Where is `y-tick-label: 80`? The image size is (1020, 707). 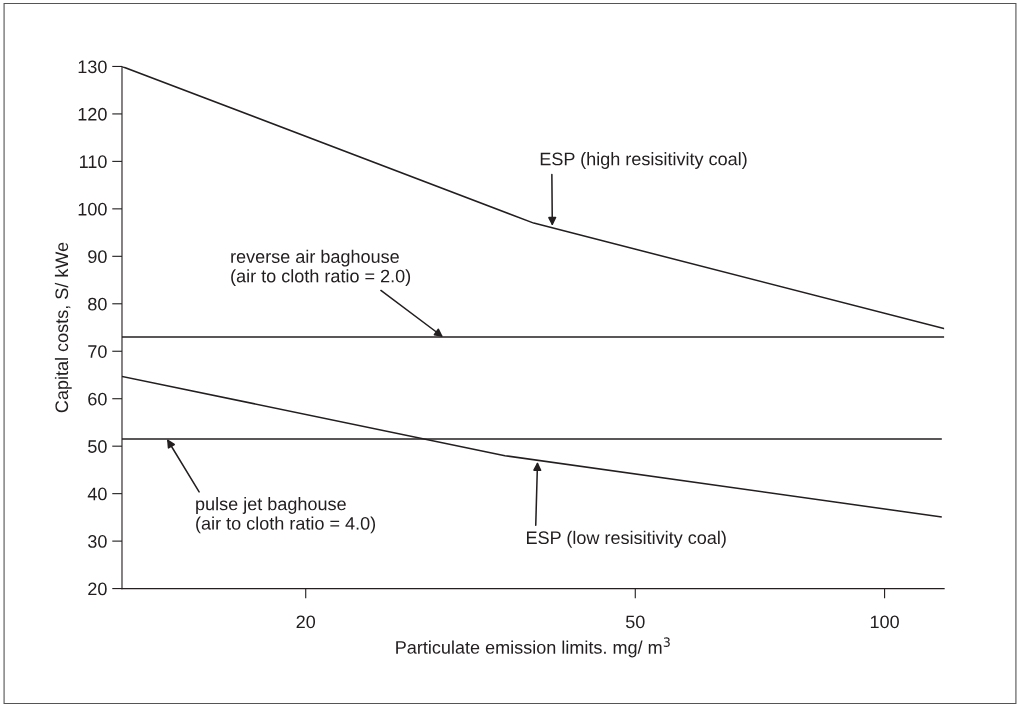
y-tick-label: 80 is located at coordinates (97, 304).